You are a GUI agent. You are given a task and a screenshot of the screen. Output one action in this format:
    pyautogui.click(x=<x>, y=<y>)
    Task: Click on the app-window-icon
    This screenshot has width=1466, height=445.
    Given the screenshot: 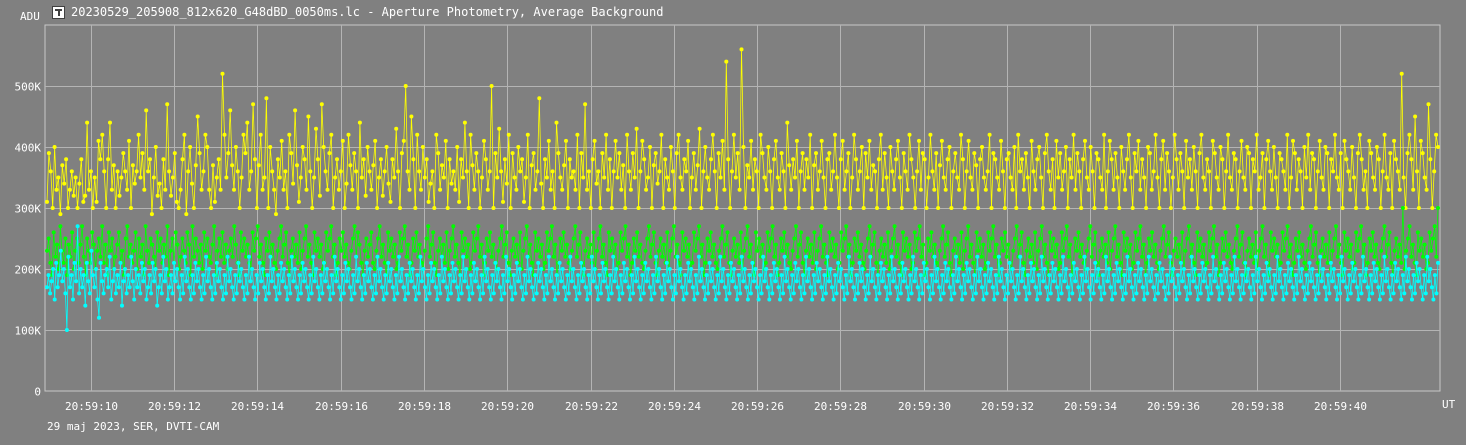 What is the action you would take?
    pyautogui.click(x=58, y=12)
    